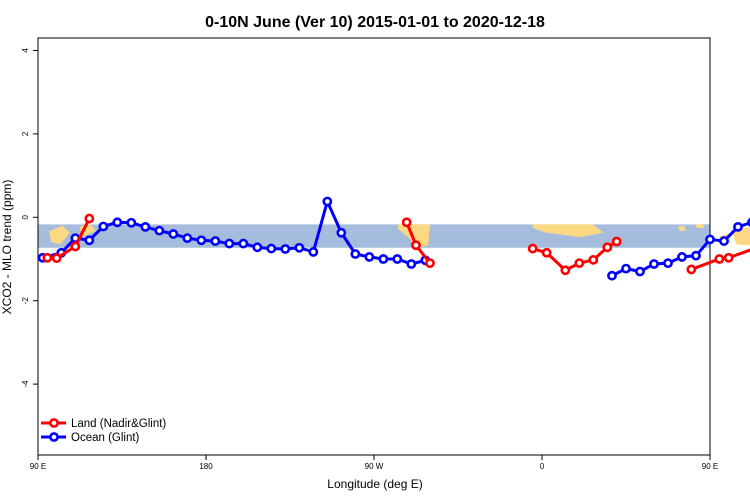 This screenshot has width=750, height=500. What do you see at coordinates (118, 424) in the screenshot?
I see `legend-label: Land (Nadir&Glint)` at bounding box center [118, 424].